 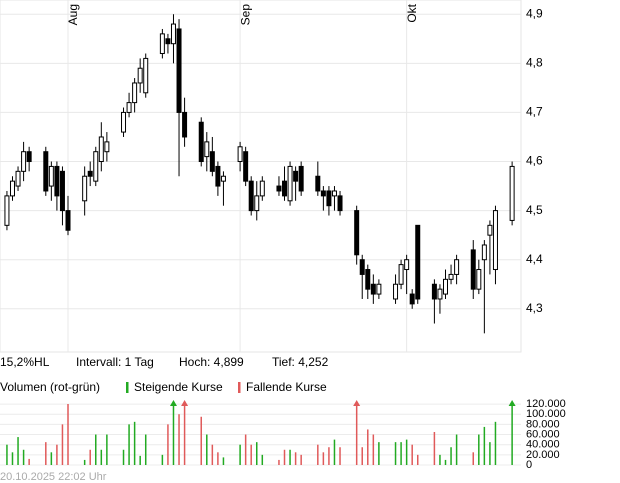 I want to click on info-low: Tief: 4,252, so click(x=300, y=362).